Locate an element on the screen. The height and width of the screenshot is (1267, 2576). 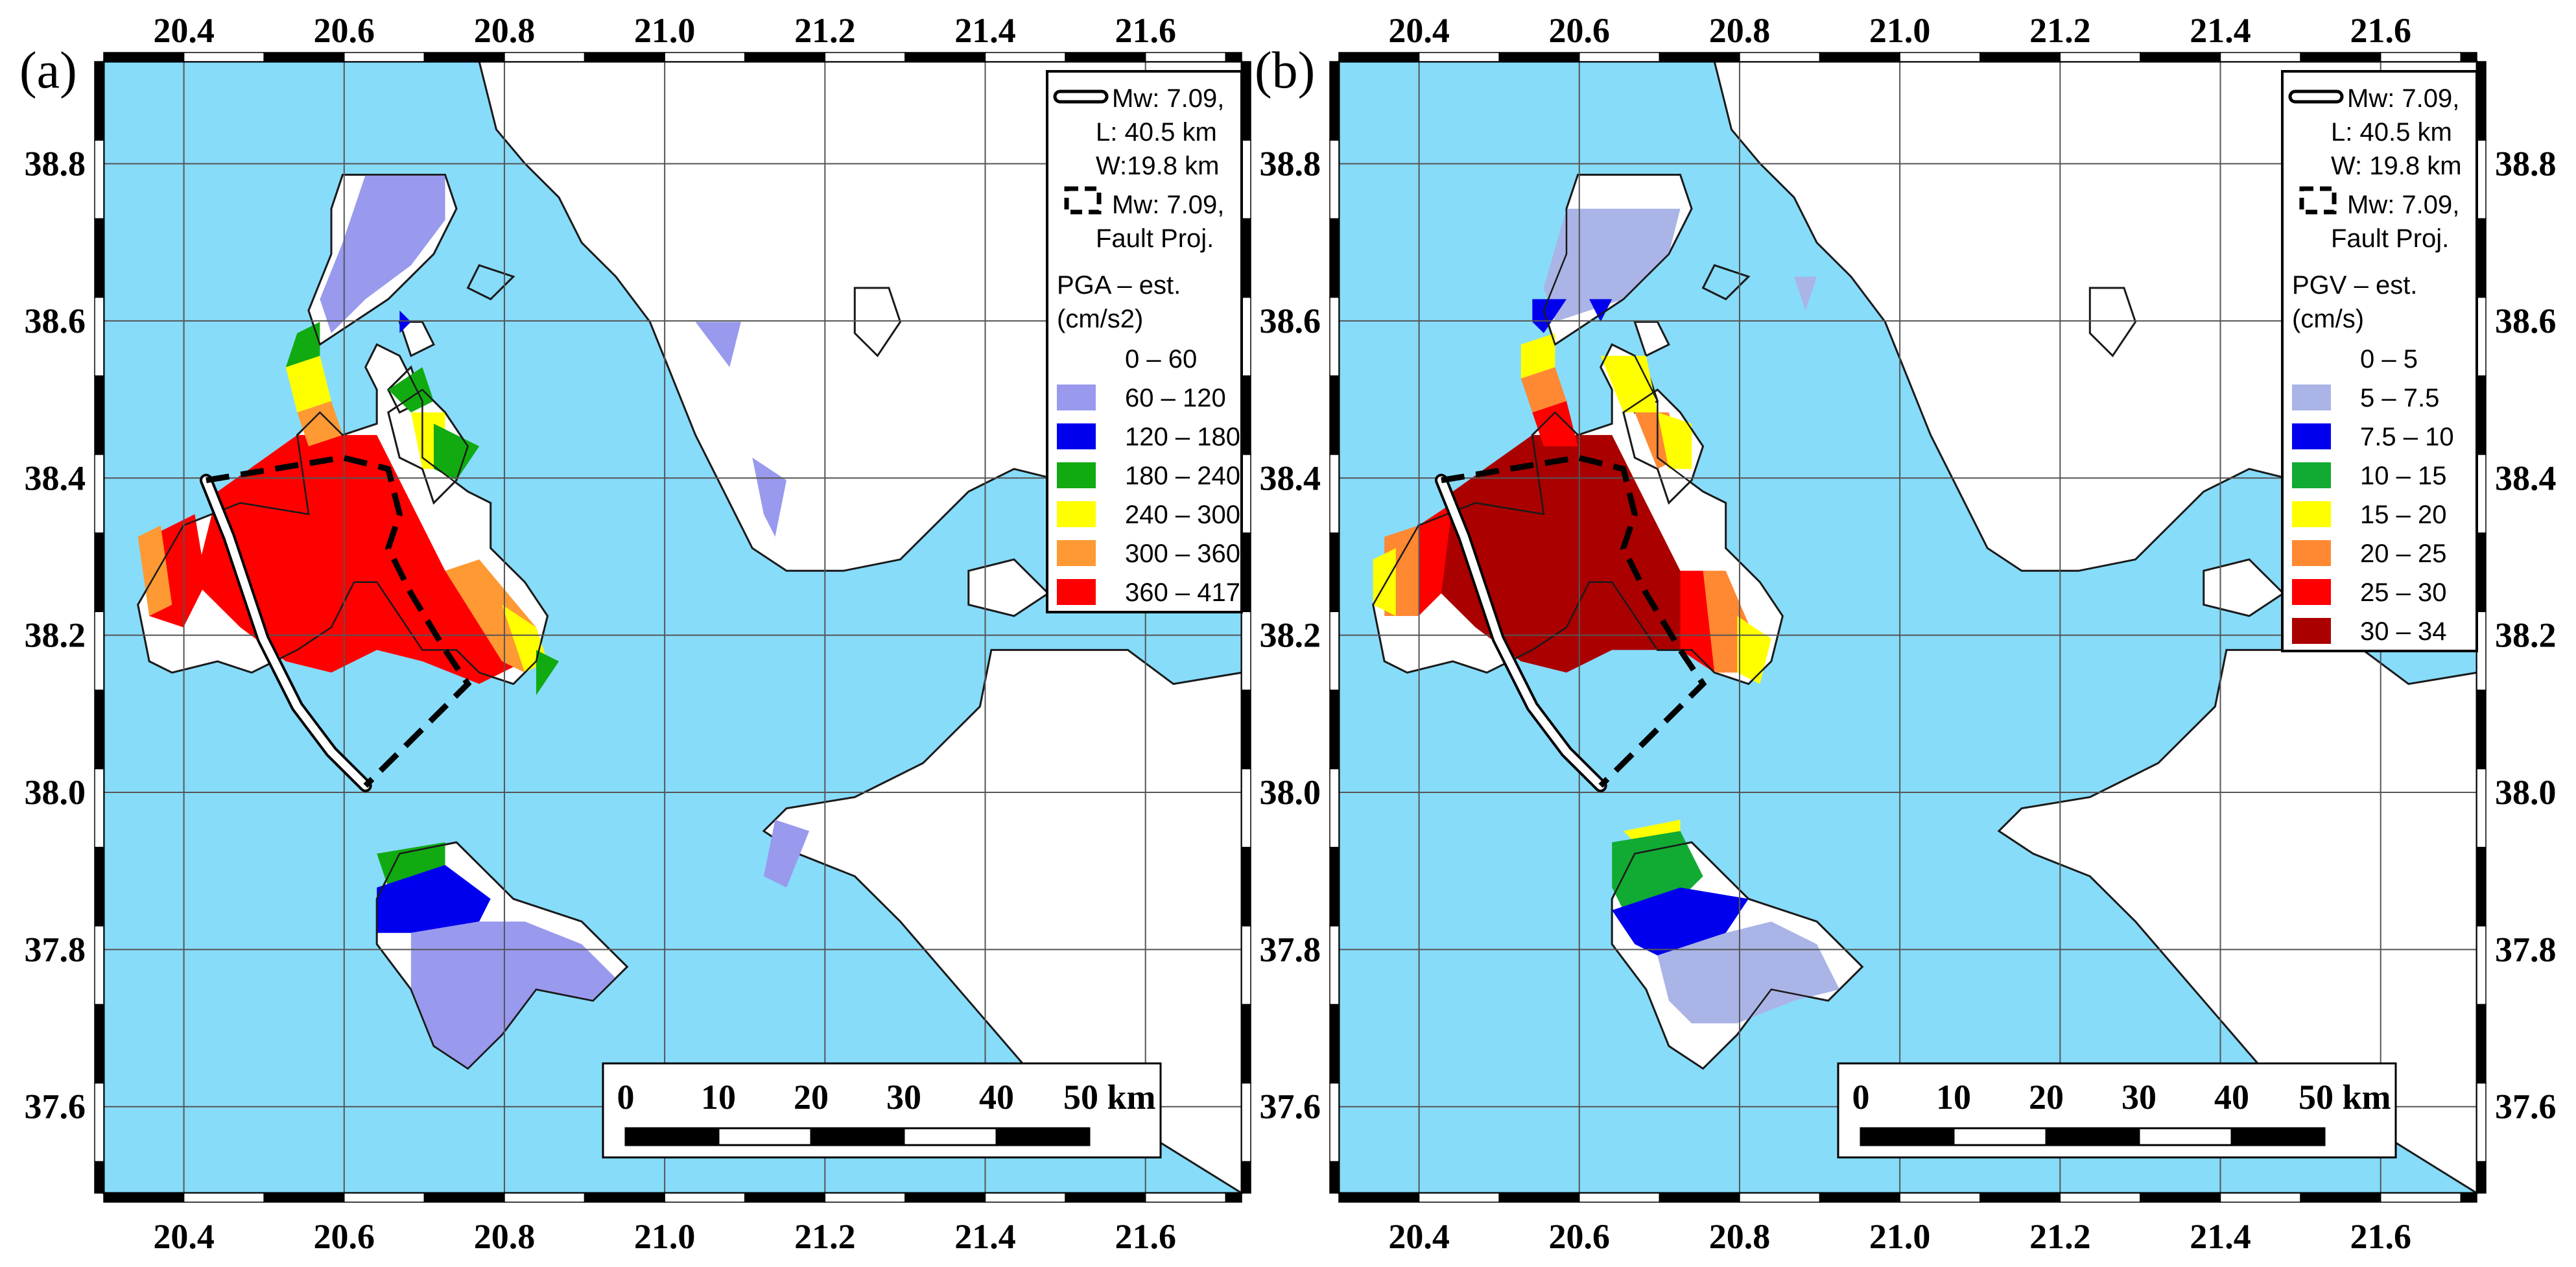
scale-bar-label: 20 is located at coordinates (811, 1097).